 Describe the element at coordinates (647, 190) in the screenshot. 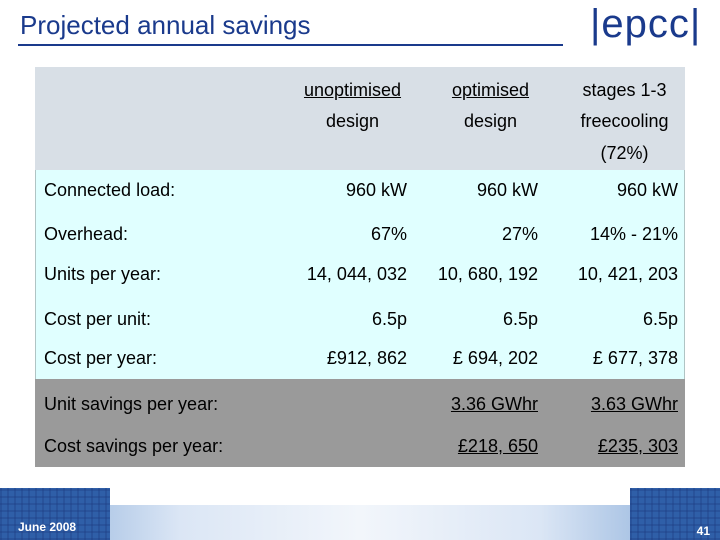

I see `cell-connected-load-freecooling: 960 kW` at that location.